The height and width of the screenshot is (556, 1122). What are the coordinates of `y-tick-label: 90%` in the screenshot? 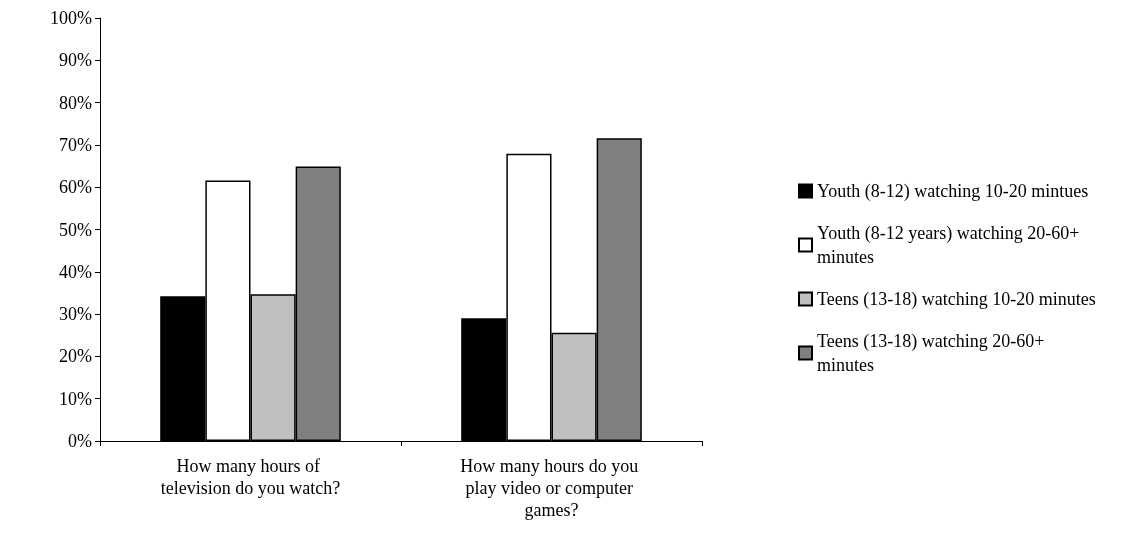 It's located at (75, 60).